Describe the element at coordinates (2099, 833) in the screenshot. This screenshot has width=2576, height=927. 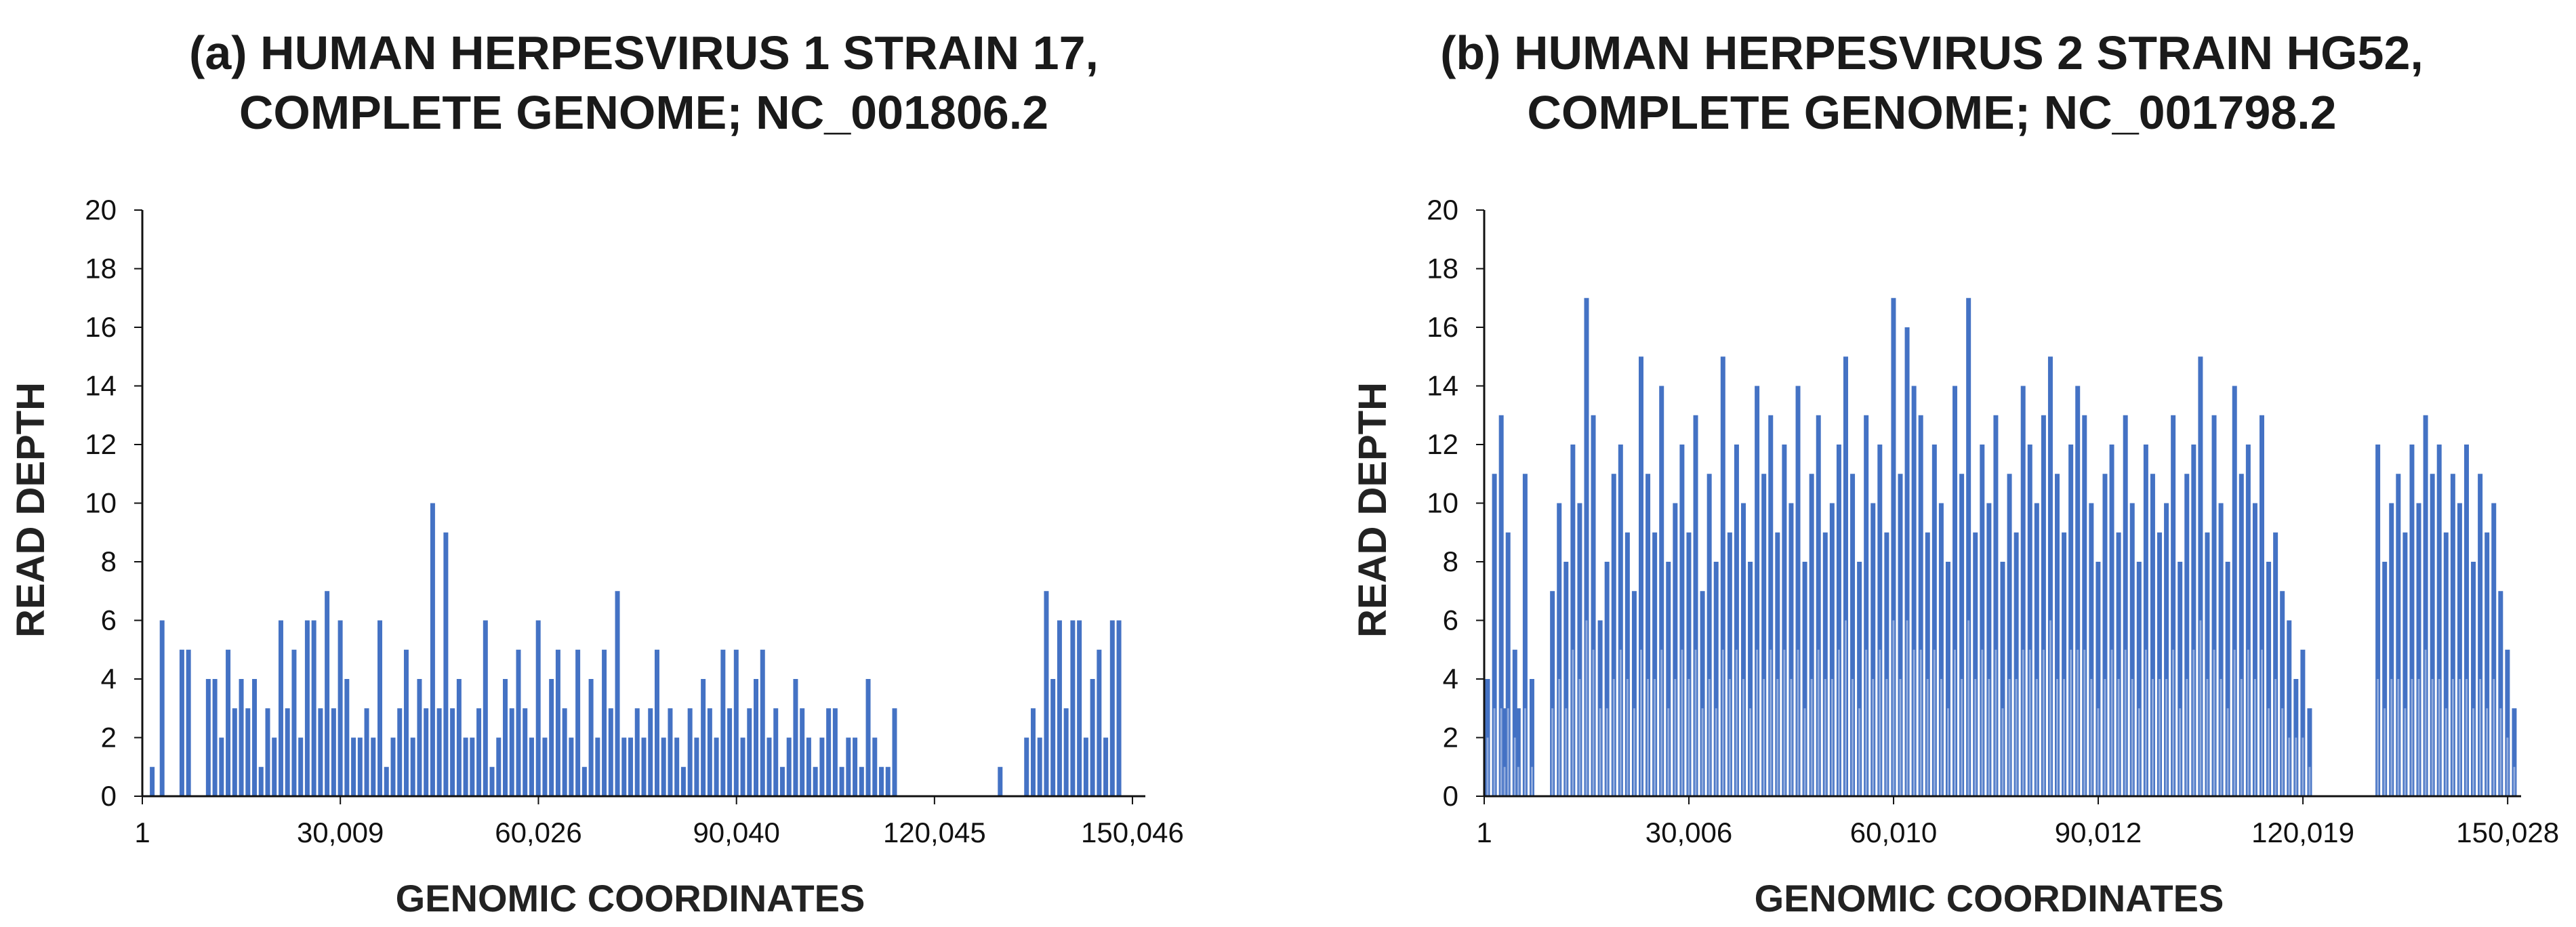
I see `x-tick-label: 90,012` at that location.